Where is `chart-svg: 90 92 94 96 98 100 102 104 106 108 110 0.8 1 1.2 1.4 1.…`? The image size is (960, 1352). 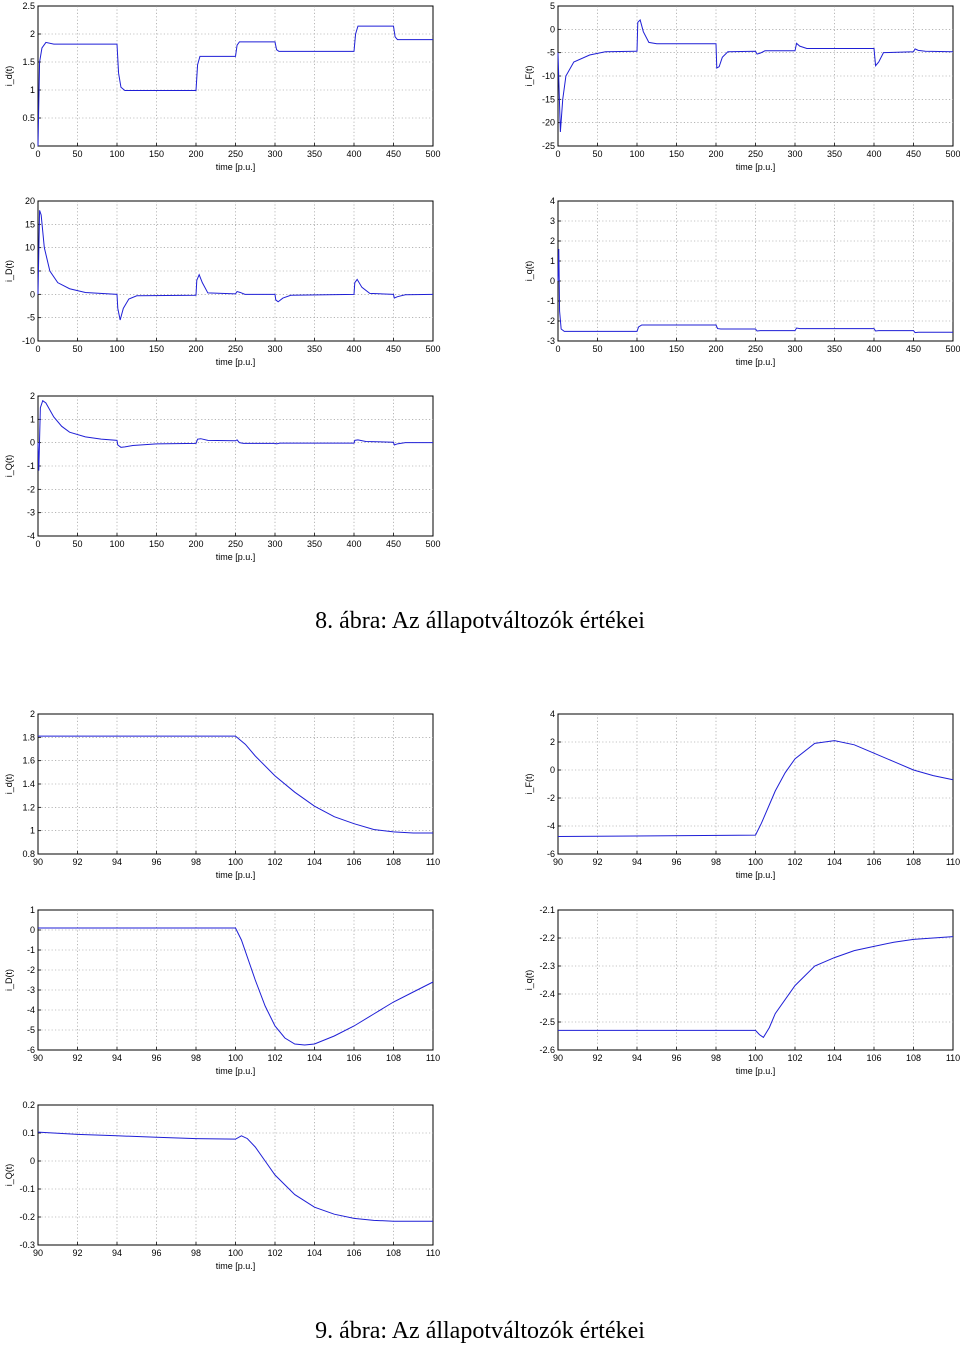
chart-svg: 90 92 94 96 98 100 102 104 106 108 110 0.8 1 1.2 1.4 1.… is located at coordinates (222, 794).